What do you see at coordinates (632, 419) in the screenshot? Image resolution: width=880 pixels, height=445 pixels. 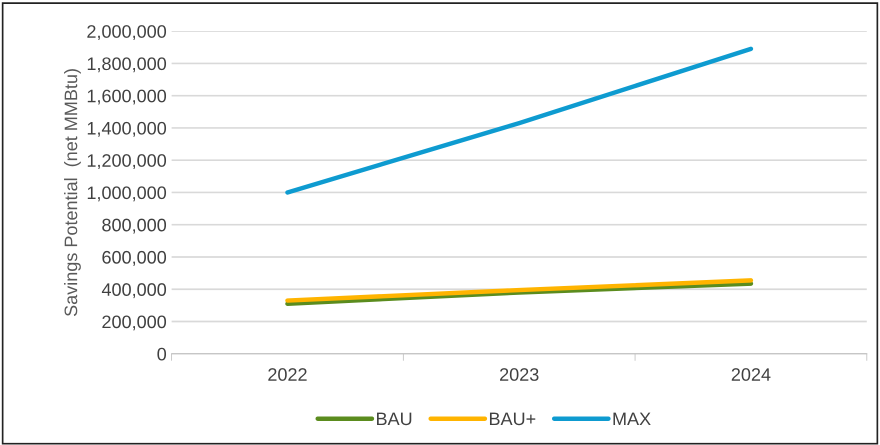 I see `legend-label: MAX` at bounding box center [632, 419].